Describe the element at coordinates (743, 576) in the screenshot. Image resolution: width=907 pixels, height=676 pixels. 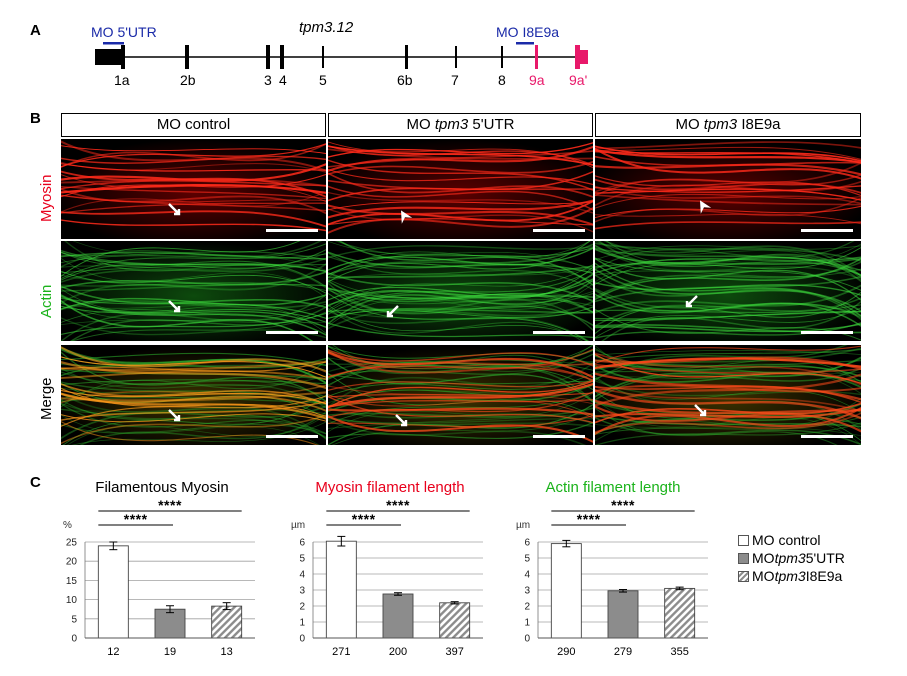
I see `legend-swatch-hatched` at that location.